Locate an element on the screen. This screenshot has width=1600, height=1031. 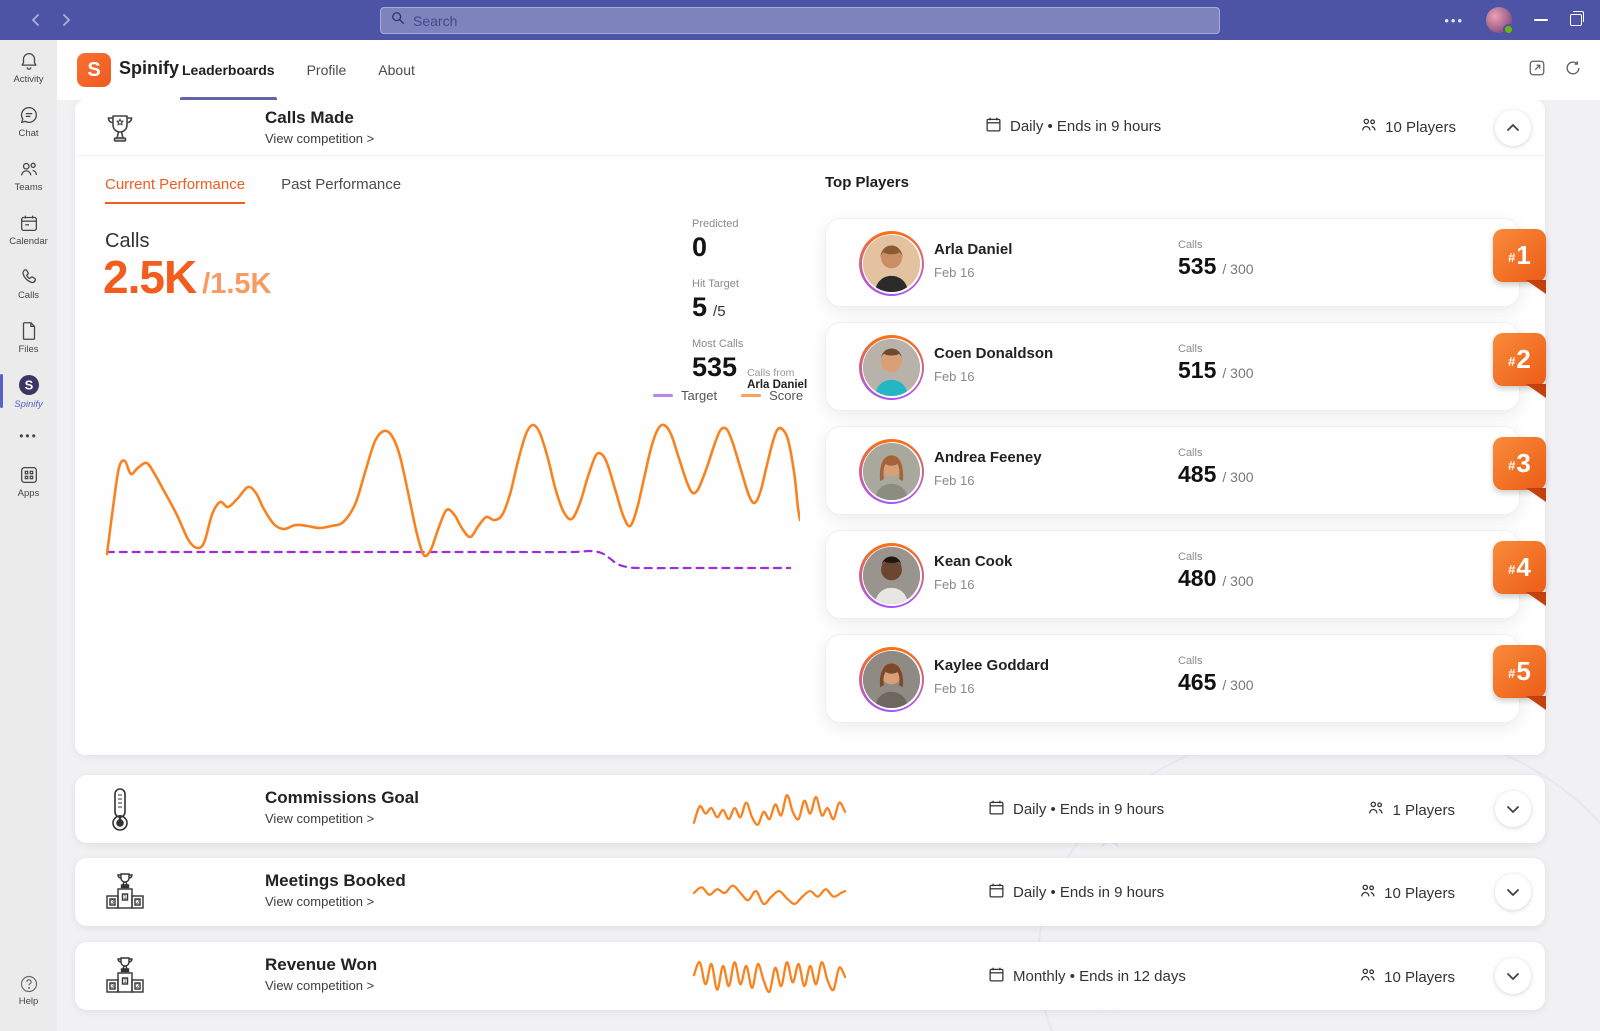
more-dots-icon: ••• is located at coordinates (28, 436).